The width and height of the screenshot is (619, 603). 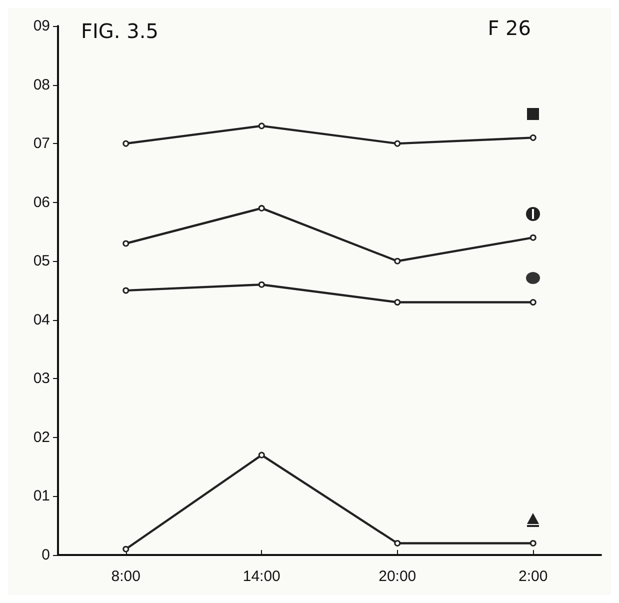 I want to click on y-tick-label: 08, so click(x=41, y=85).